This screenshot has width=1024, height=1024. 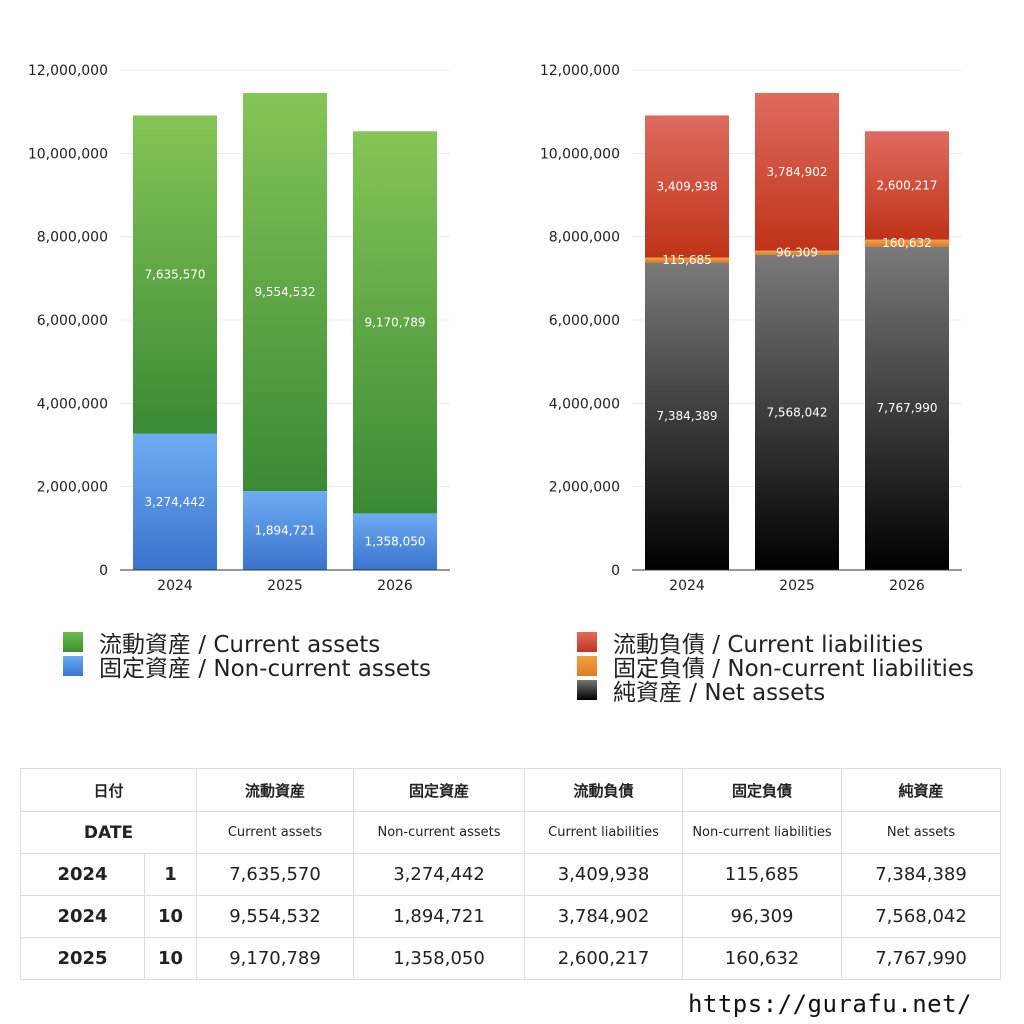 I want to click on row-month: 10, so click(x=170, y=958).